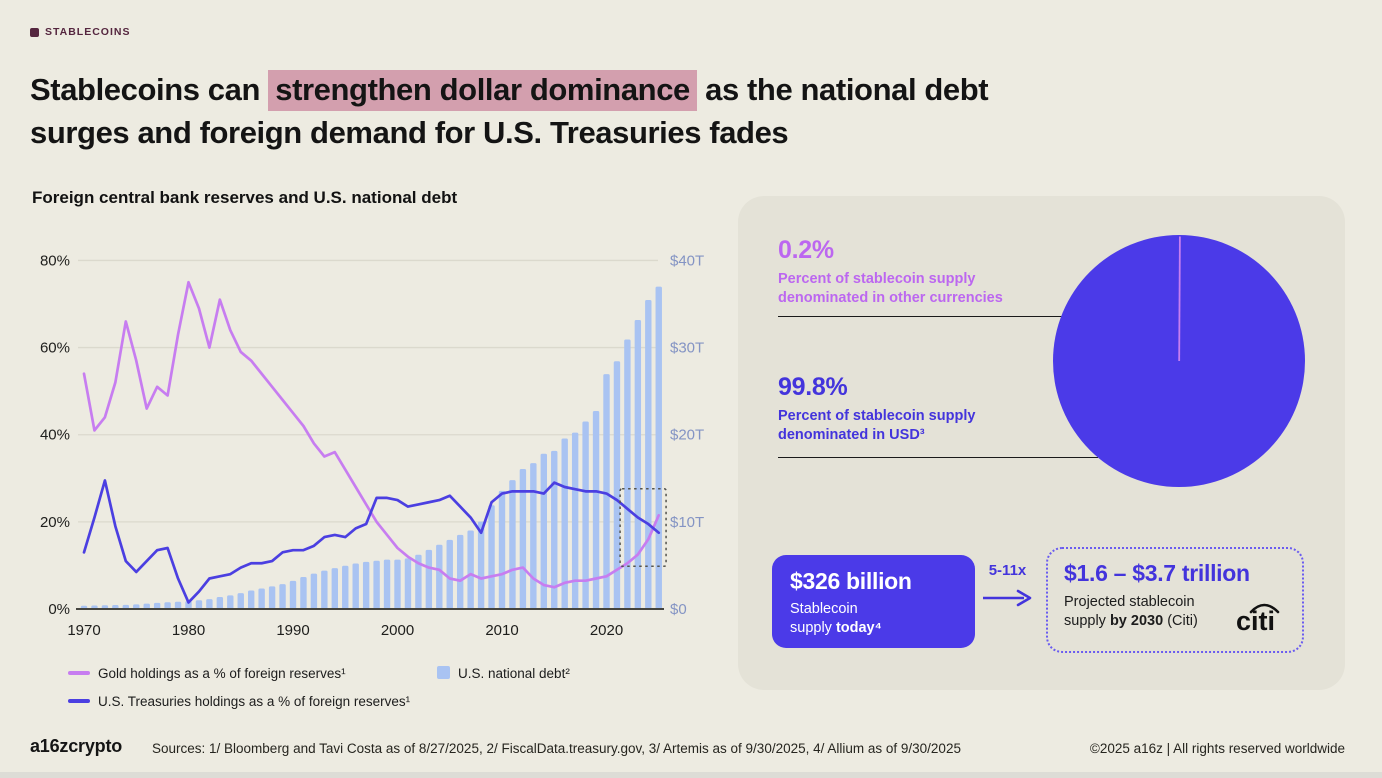 The height and width of the screenshot is (778, 1382). What do you see at coordinates (76, 746) in the screenshot?
I see `a16zcrypto-logo: a16zcrypto` at bounding box center [76, 746].